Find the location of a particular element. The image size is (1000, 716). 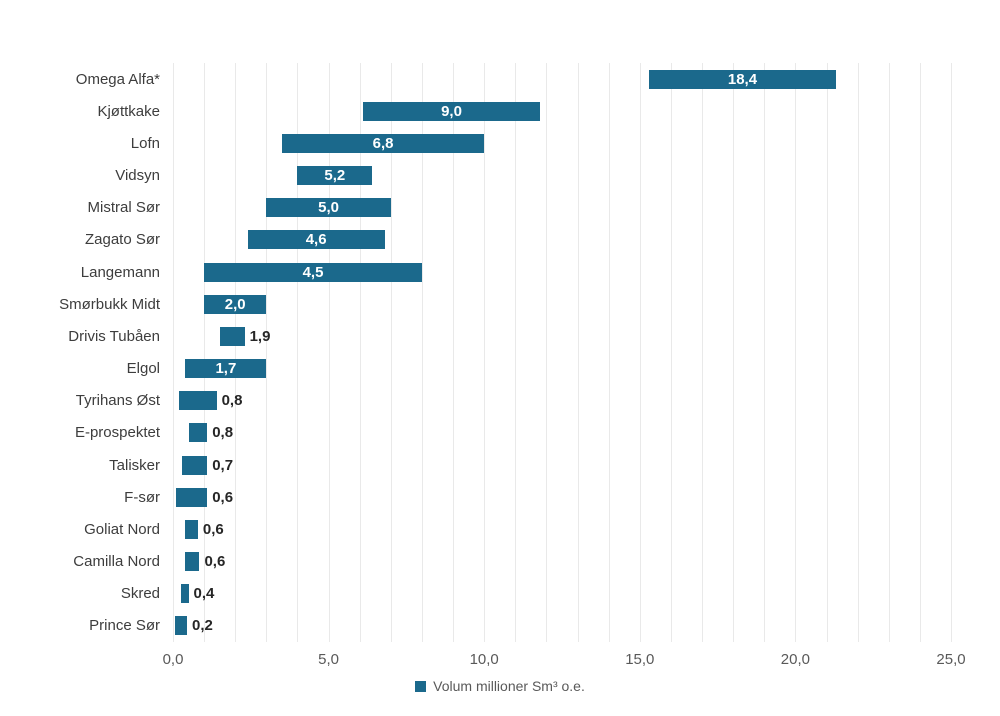

bar: 4,6 is located at coordinates (316, 240).